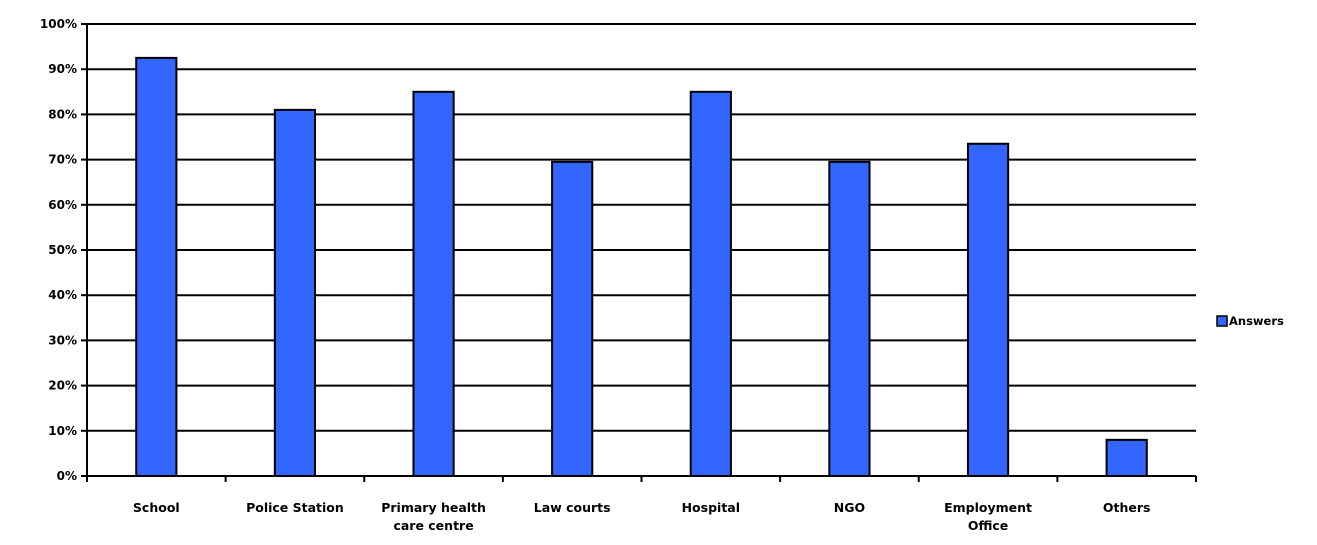 This screenshot has height=545, width=1317. What do you see at coordinates (295, 507) in the screenshot?
I see `x-category-label: Police Station` at bounding box center [295, 507].